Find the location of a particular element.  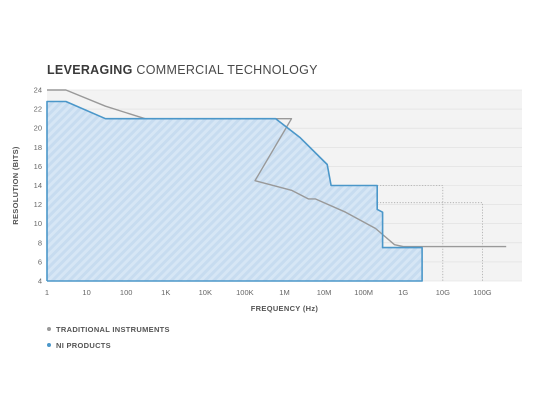

y-tick-label: 16 is located at coordinates (38, 166).